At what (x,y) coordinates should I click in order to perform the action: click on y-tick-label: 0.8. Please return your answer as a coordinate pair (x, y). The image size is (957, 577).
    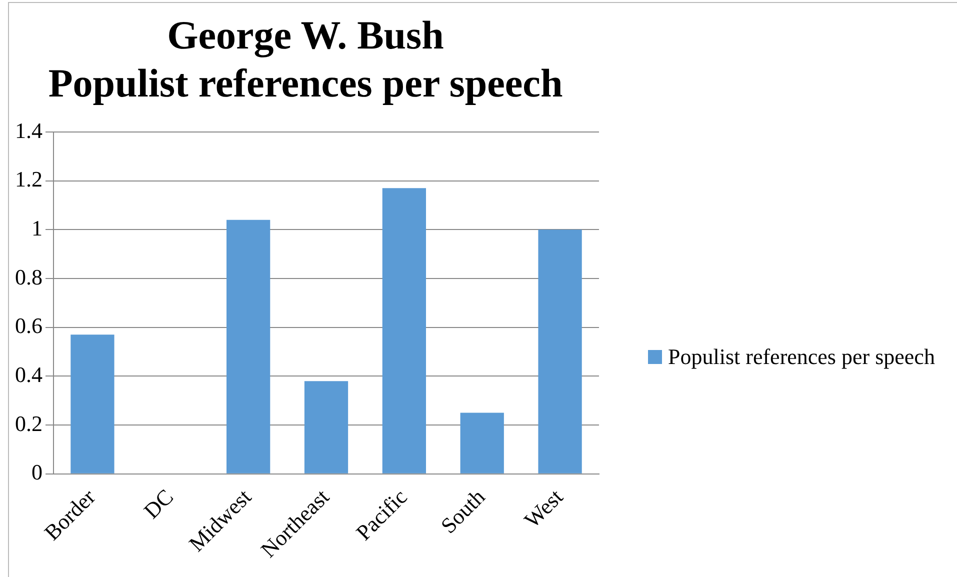
    Looking at the image, I should click on (28, 277).